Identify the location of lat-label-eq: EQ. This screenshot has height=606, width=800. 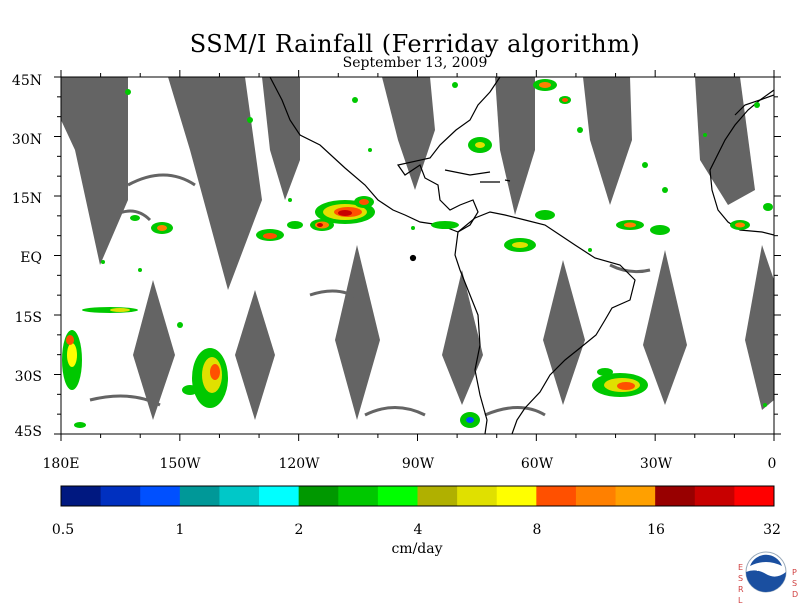
(31, 258).